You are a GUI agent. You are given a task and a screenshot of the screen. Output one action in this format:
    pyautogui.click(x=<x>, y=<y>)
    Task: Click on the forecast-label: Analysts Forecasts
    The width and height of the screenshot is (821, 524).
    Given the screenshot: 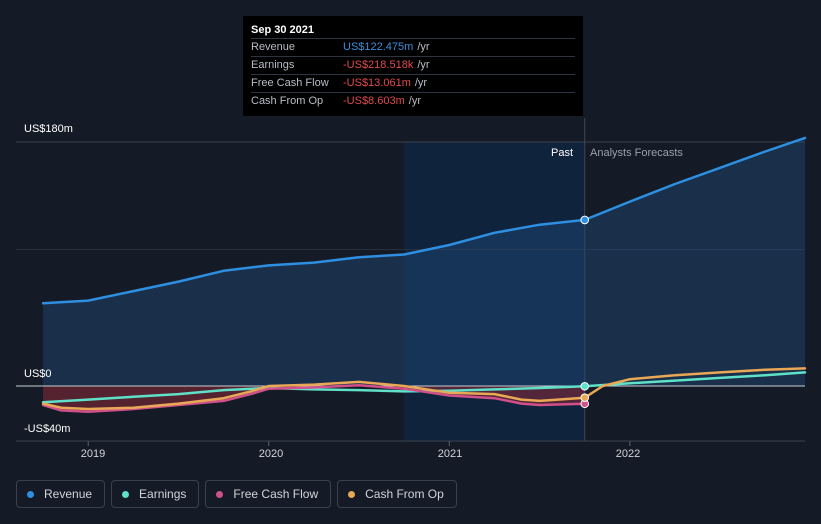 What is the action you would take?
    pyautogui.click(x=636, y=153)
    